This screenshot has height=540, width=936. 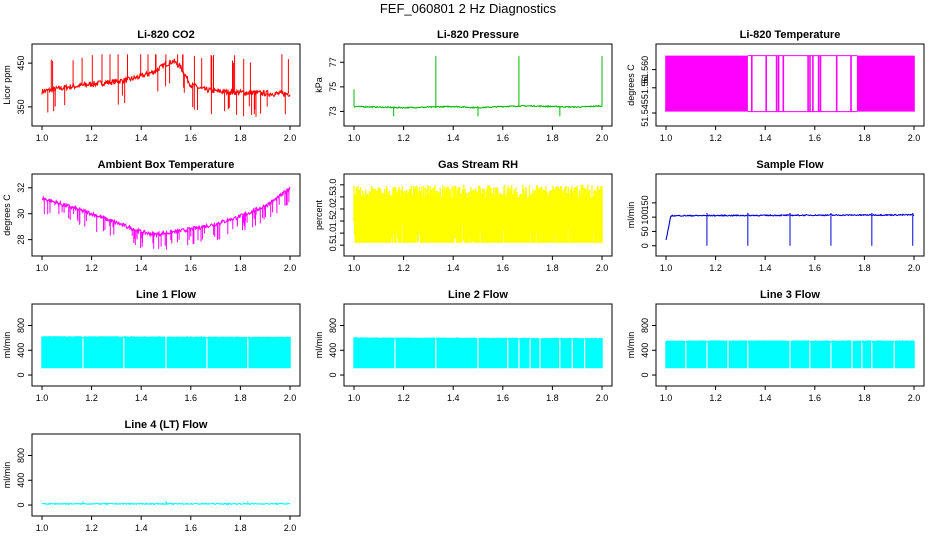 What do you see at coordinates (790, 35) in the screenshot?
I see `chart-title: Li-820 Temperature` at bounding box center [790, 35].